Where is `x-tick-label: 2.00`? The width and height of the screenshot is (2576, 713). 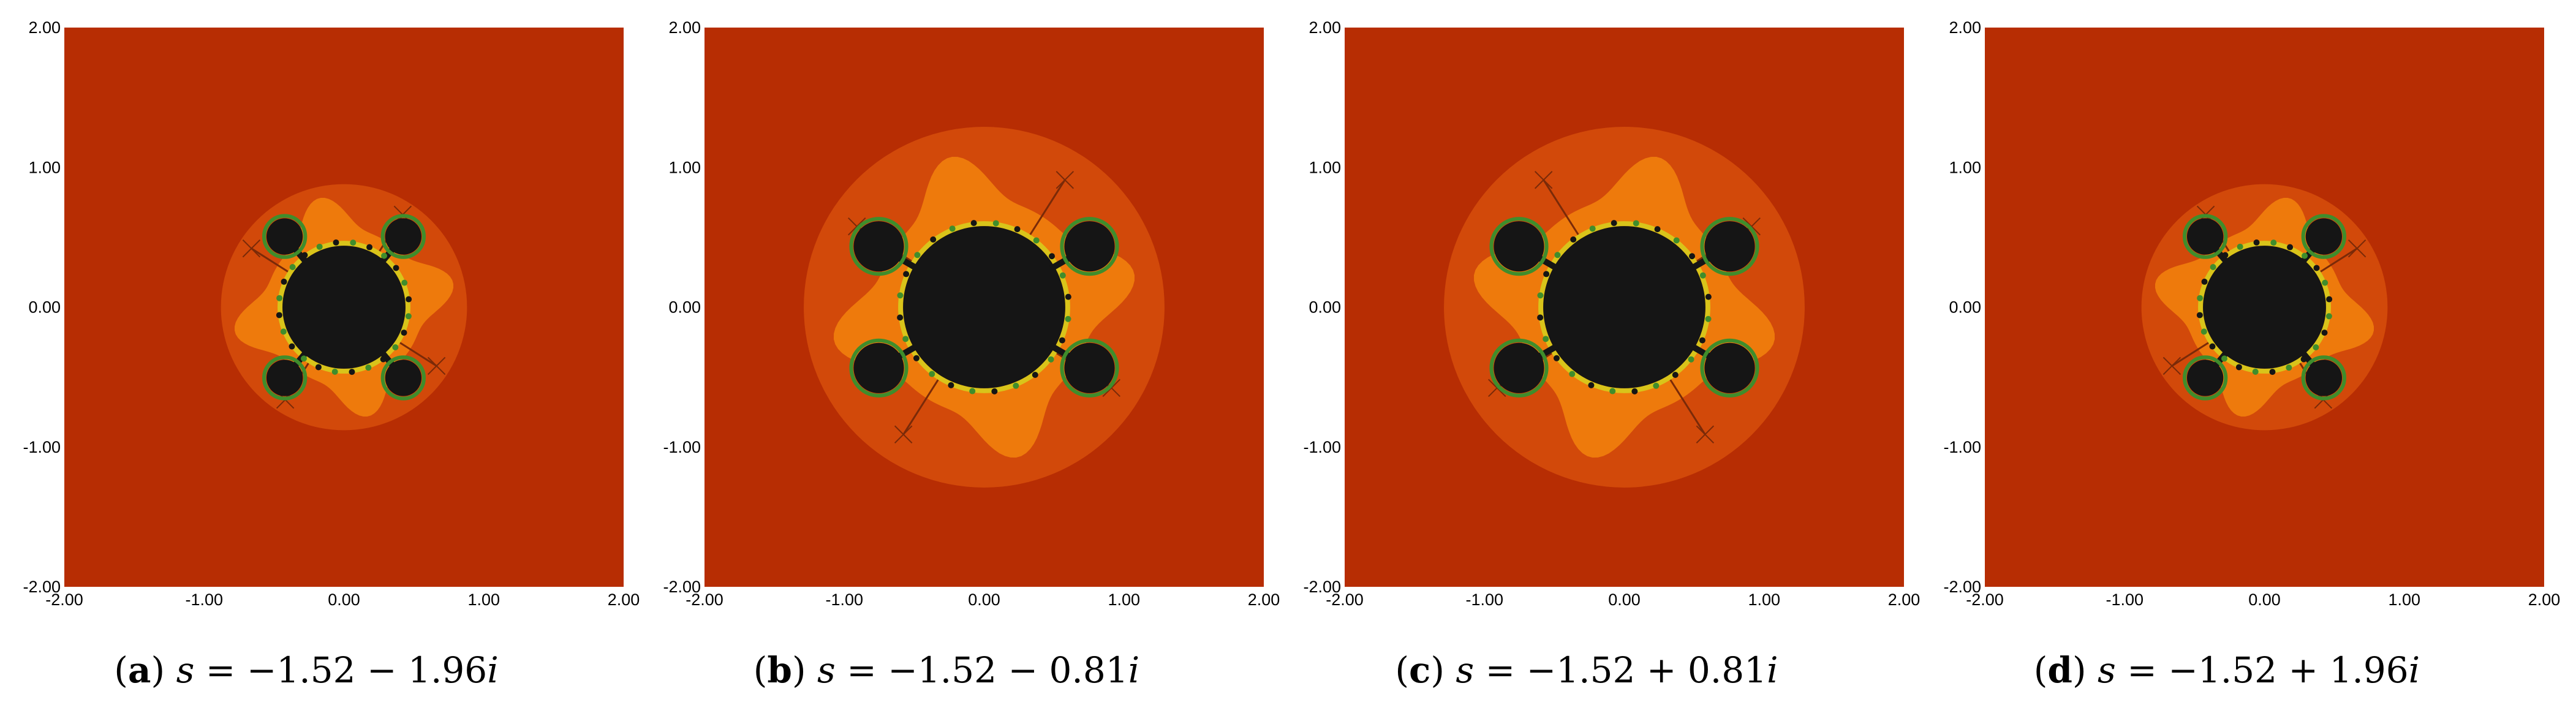
x-tick-label: 2.00 is located at coordinates (1904, 600).